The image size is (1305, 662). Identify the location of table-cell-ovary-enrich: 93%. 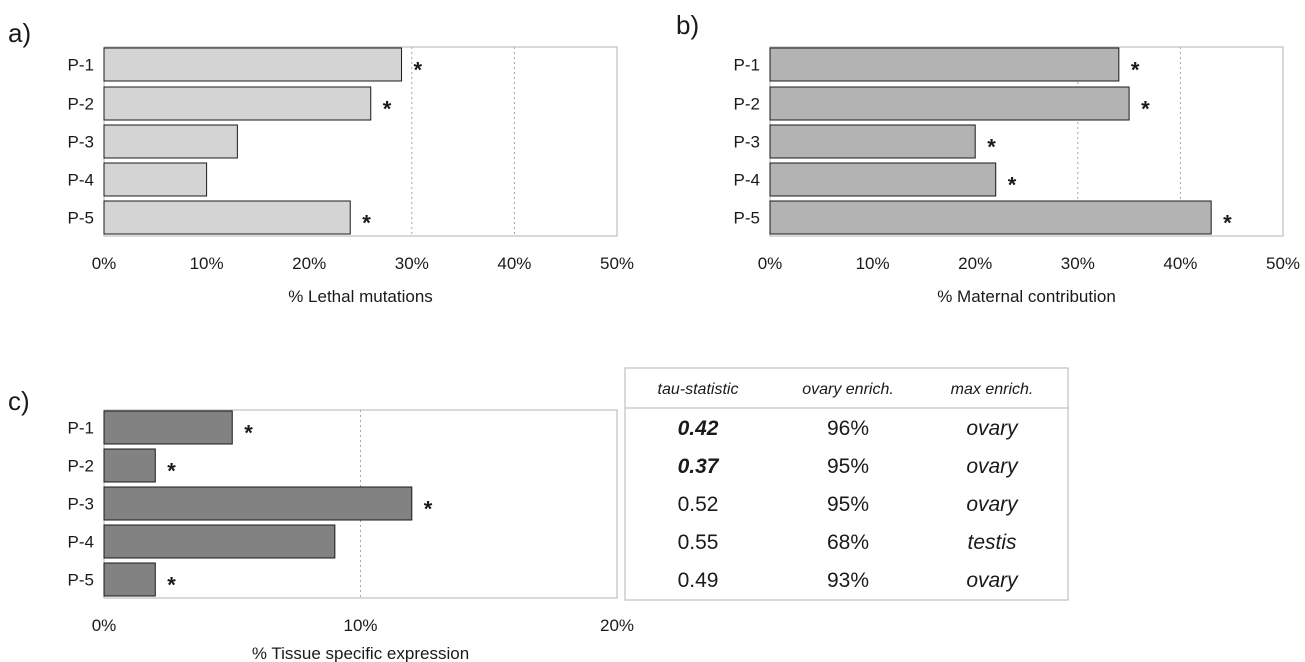
(848, 580).